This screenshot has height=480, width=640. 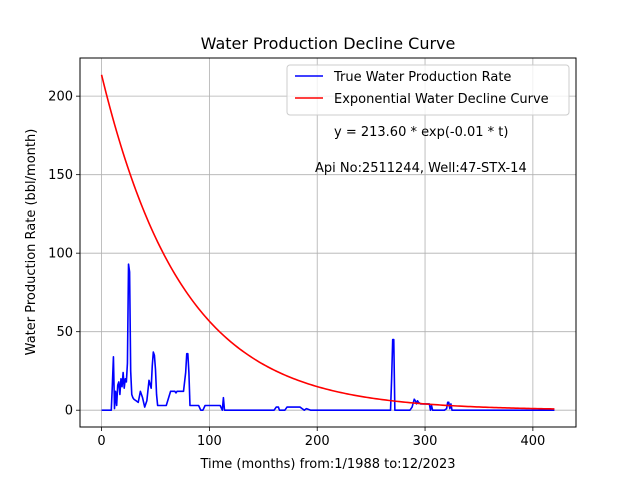 I want to click on well-annotation: Api No:2511244, Well:47-STX-14, so click(x=421, y=168).